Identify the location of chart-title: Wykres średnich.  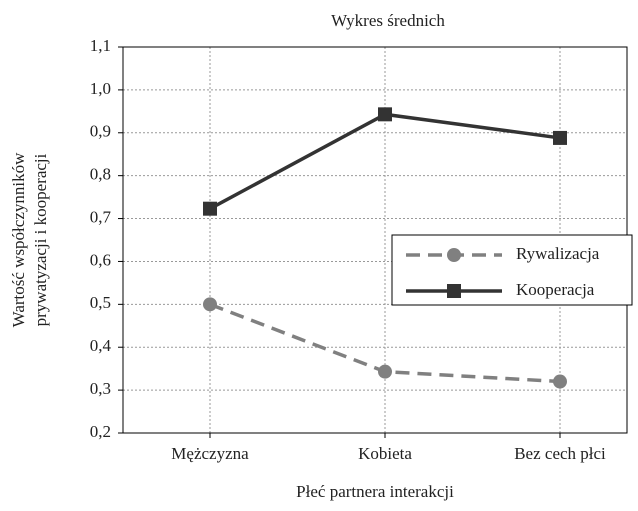
(388, 20).